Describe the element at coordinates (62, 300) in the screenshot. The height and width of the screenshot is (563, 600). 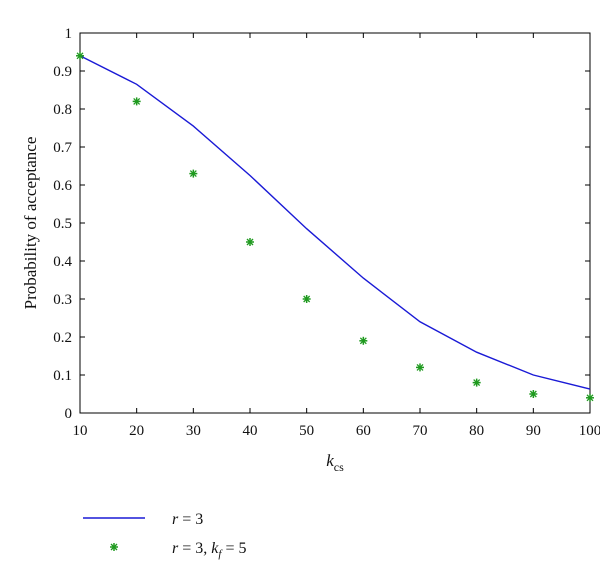
I see `y-tick-label: 0.3` at that location.